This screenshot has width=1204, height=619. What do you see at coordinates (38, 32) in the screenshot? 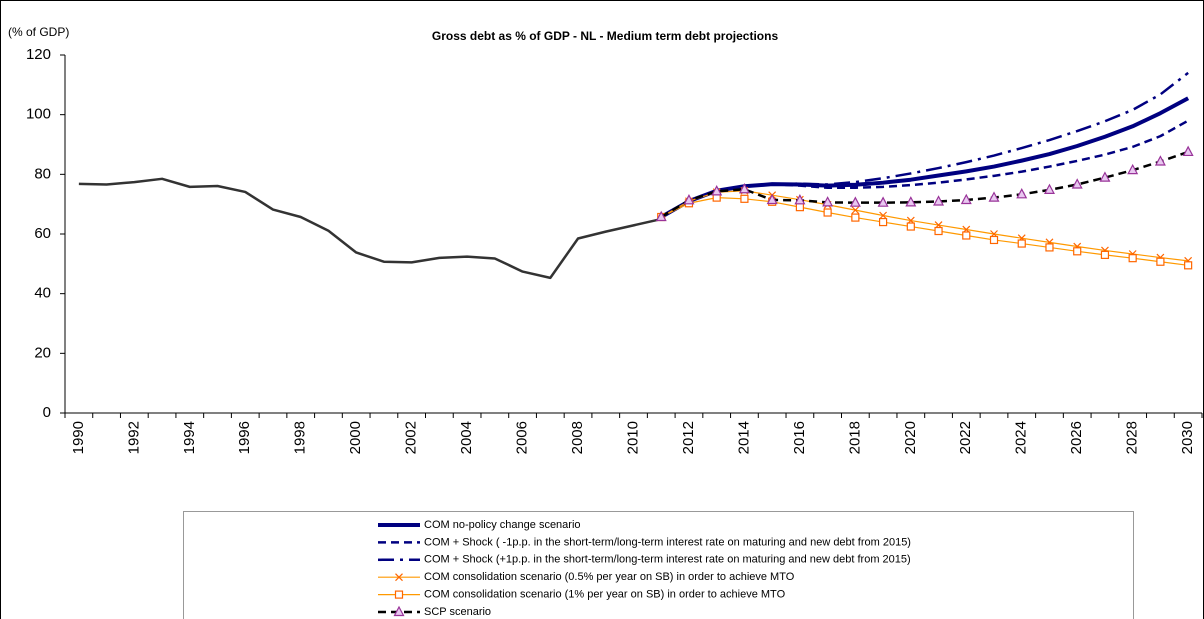
I see `y-axis-label: (% of GDP)` at bounding box center [38, 32].